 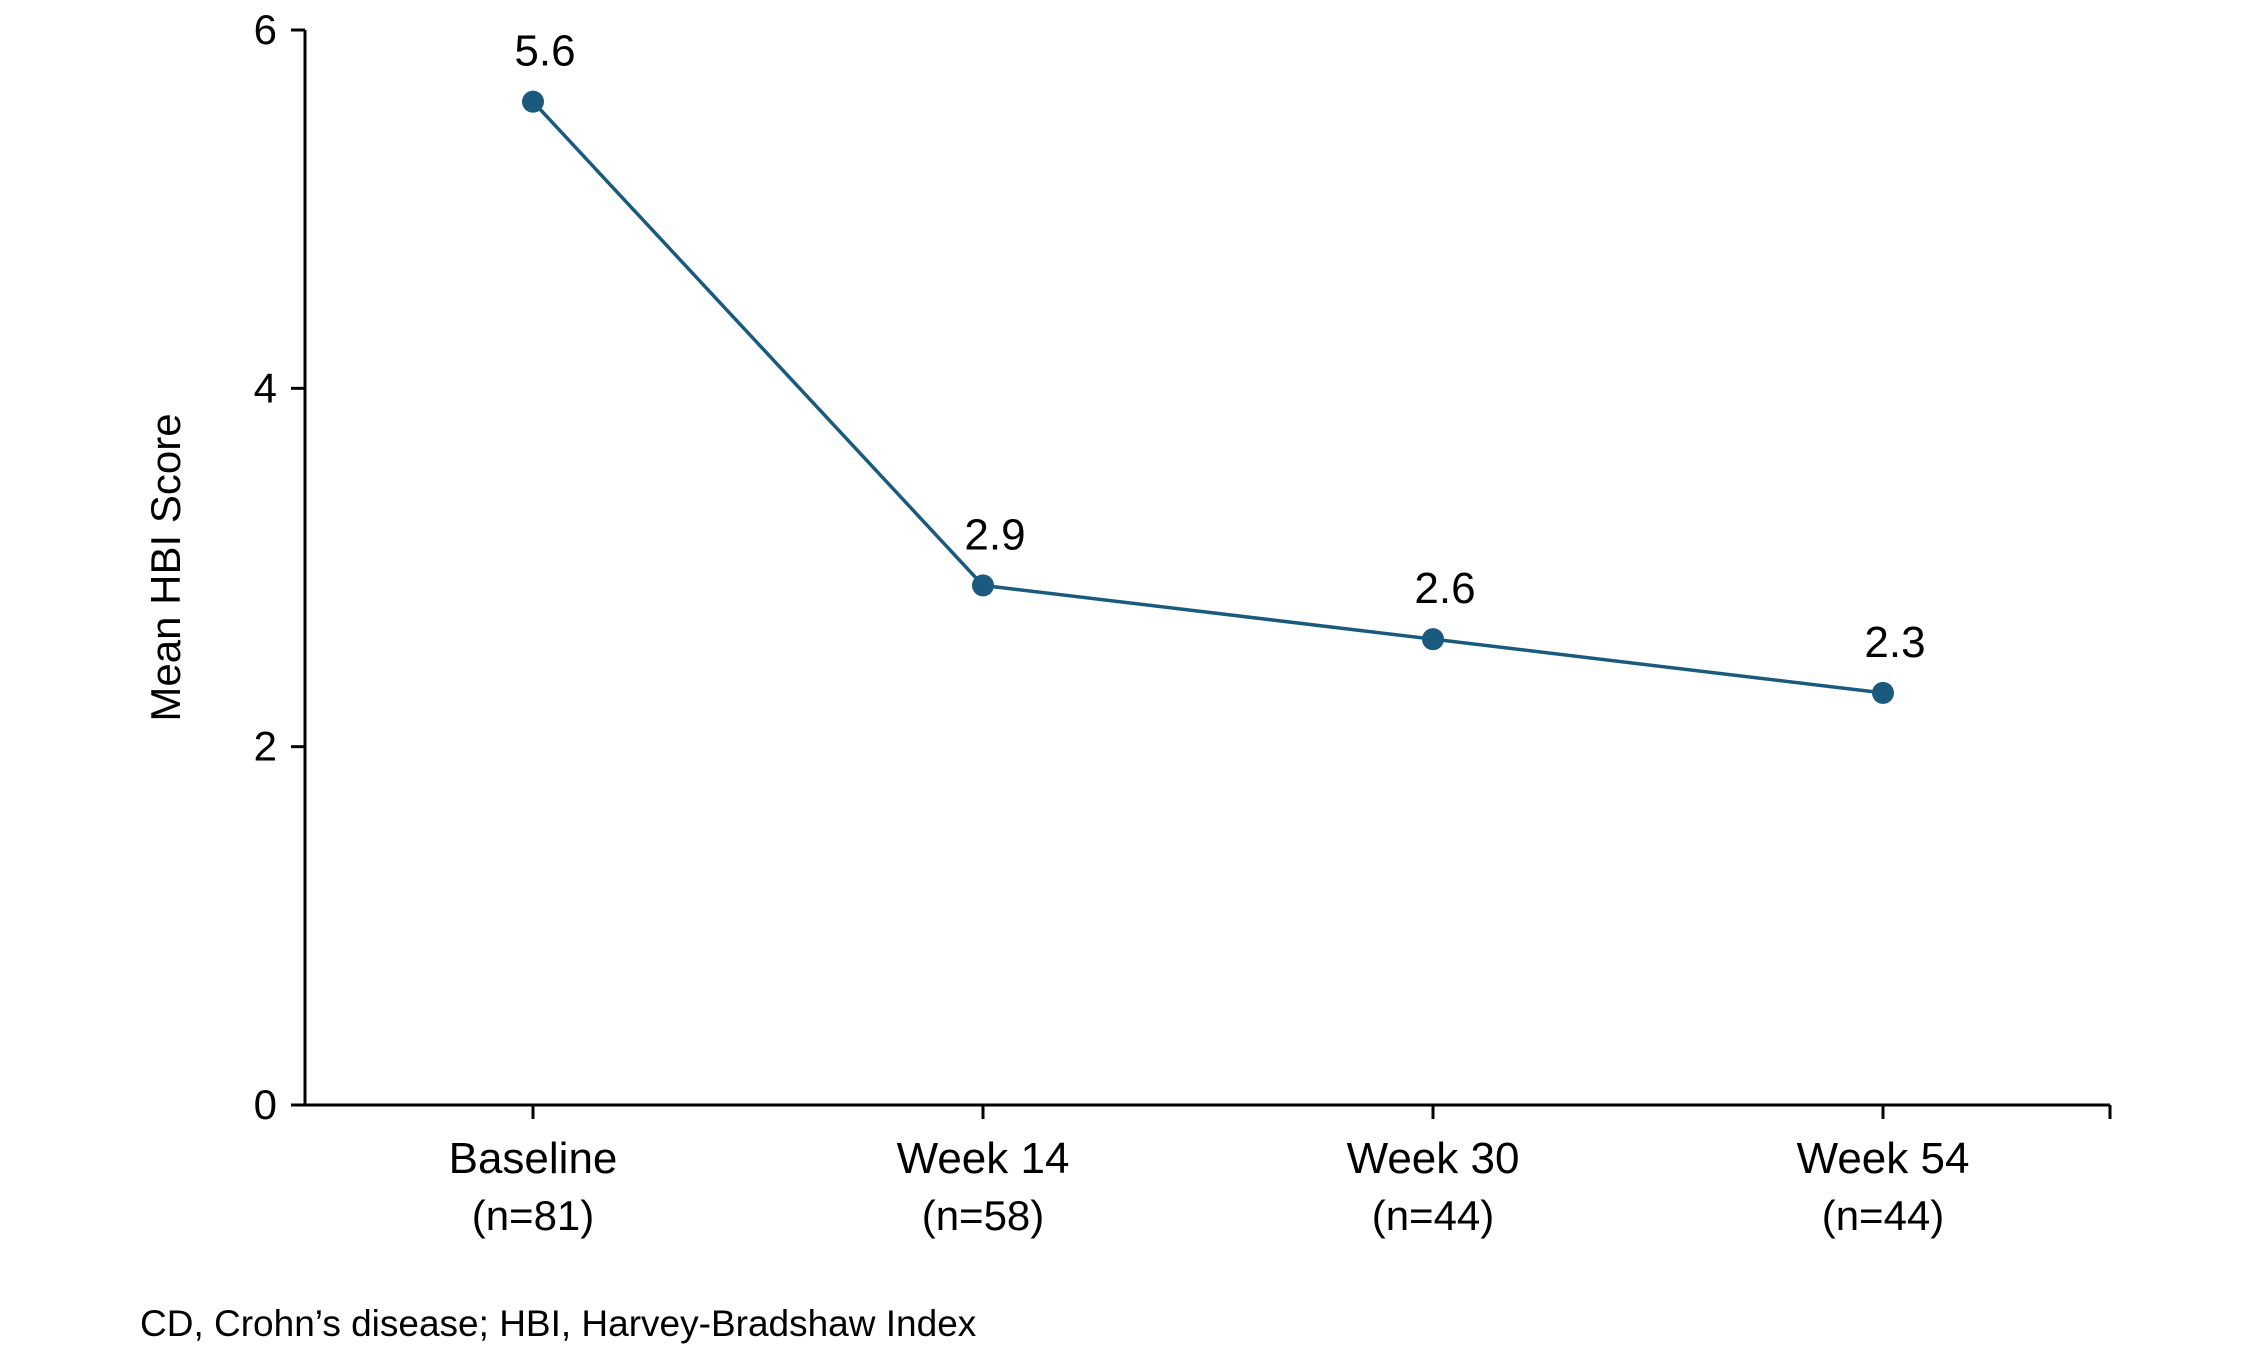 I want to click on x-tick-sublabel: (n=58), so click(x=983, y=1215).